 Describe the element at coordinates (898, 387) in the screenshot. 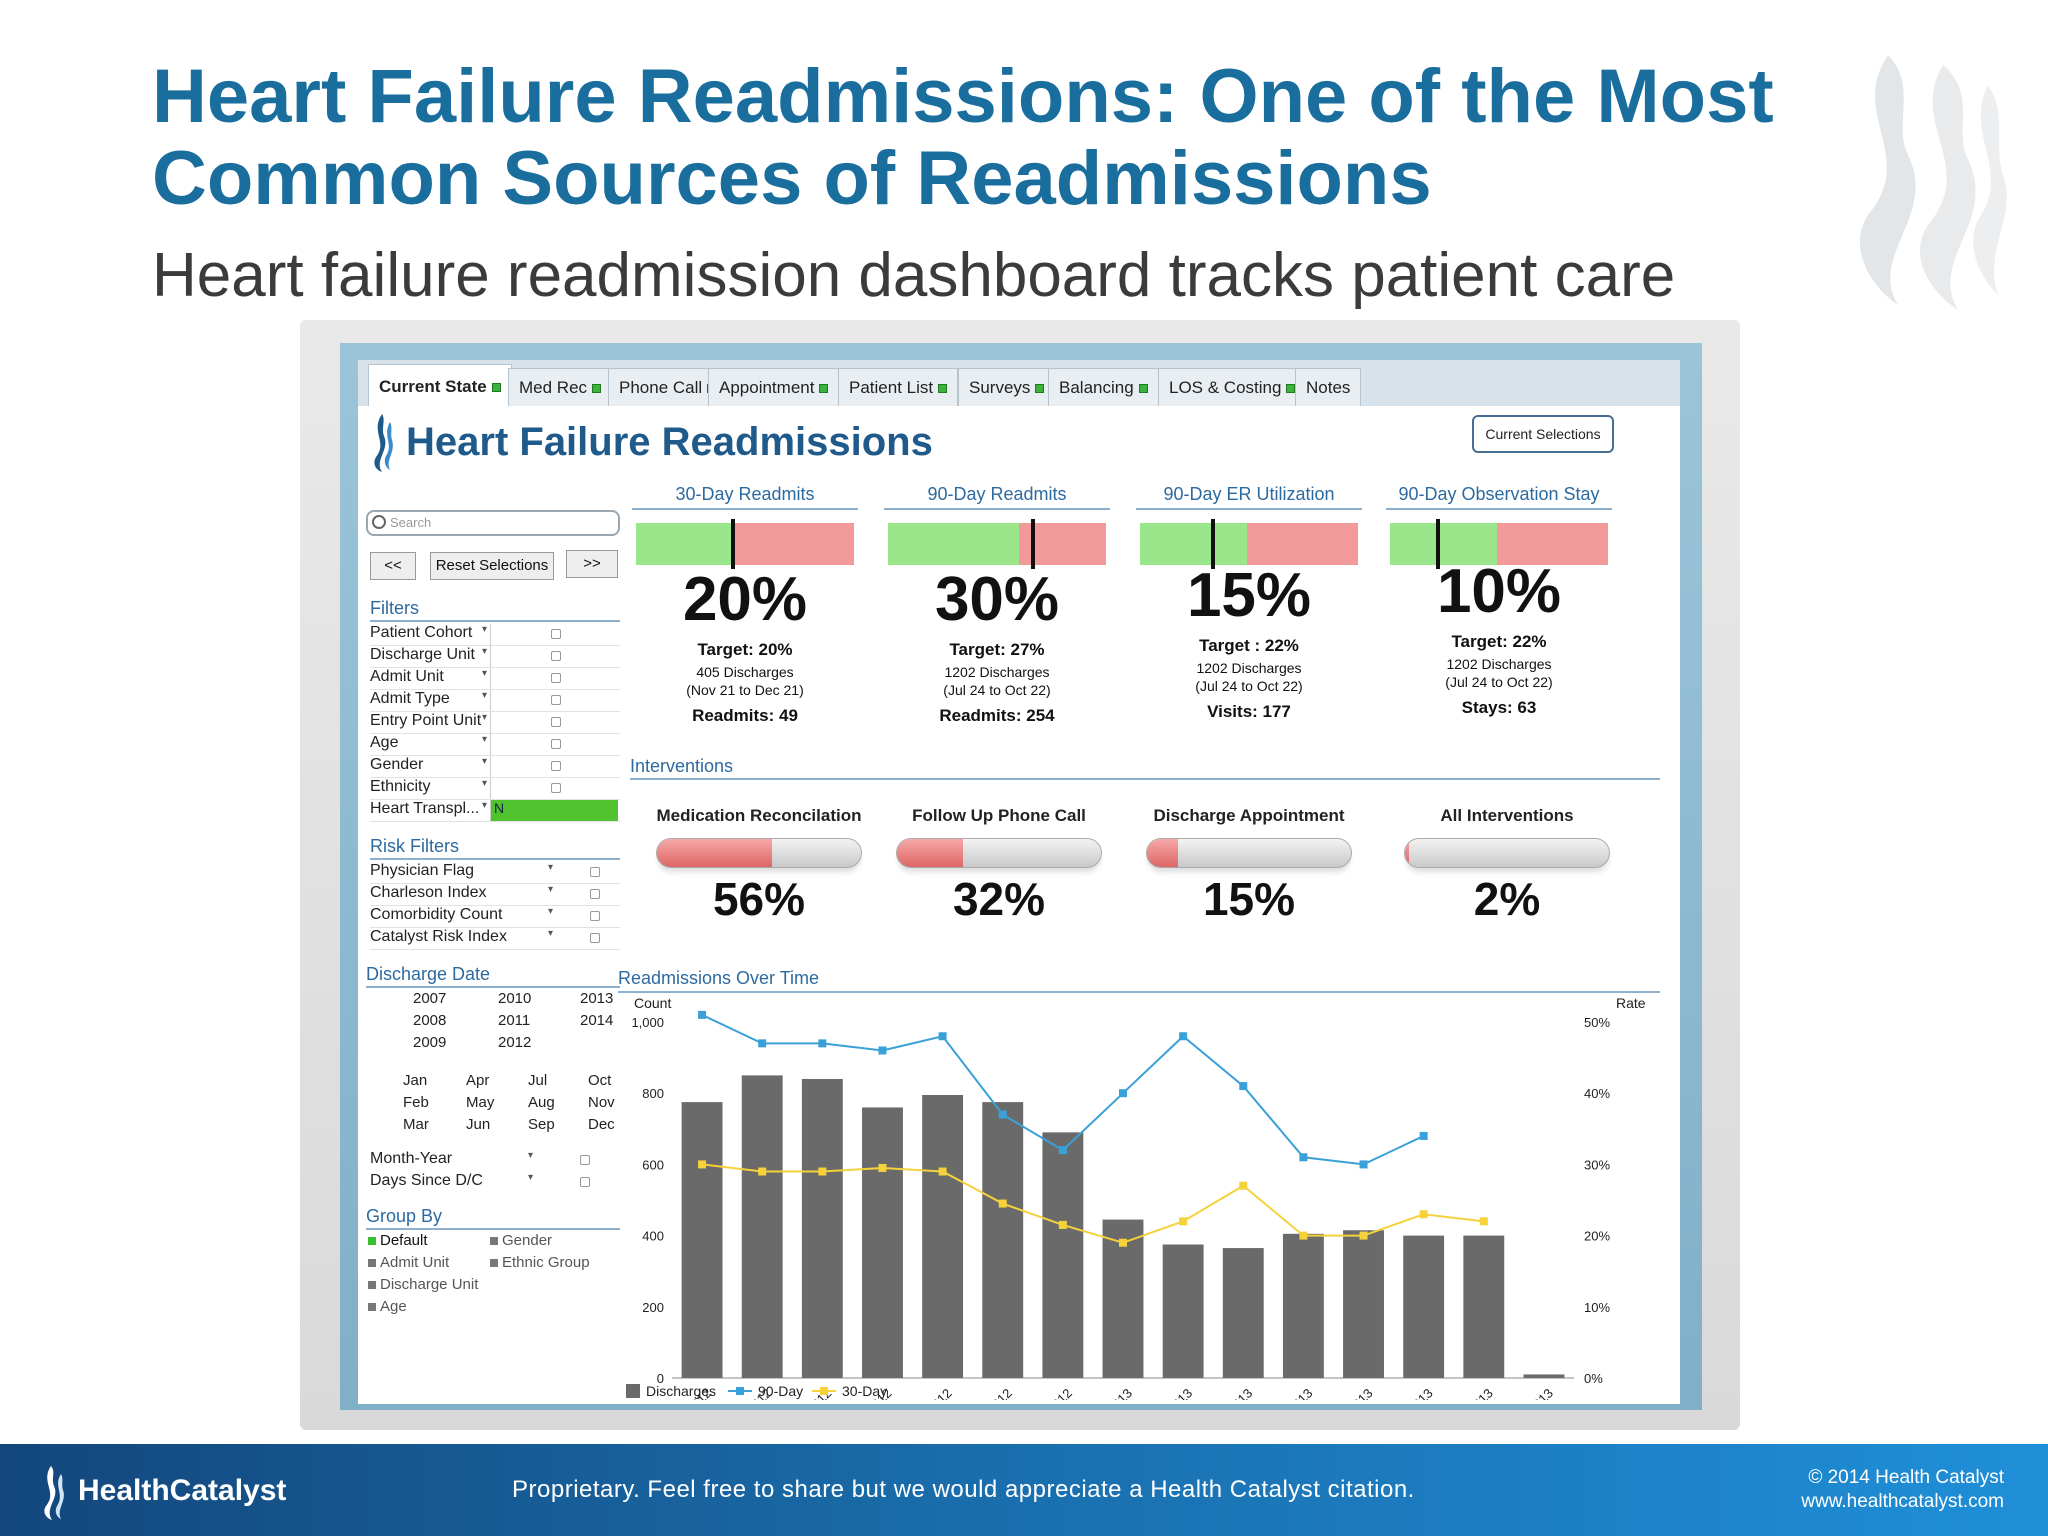

I see `tab-patient-list: Patient List` at that location.